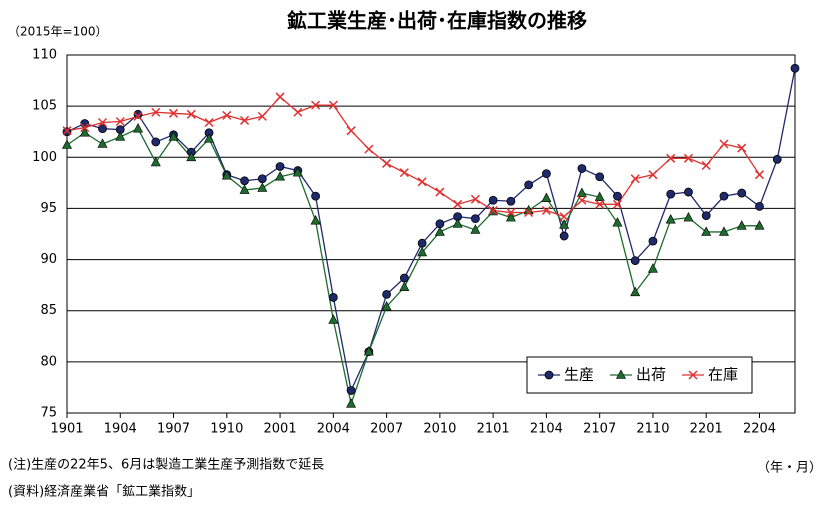 Image resolution: width=827 pixels, height=518 pixels. I want to click on legend: 生産 出荷 在庫, so click(639, 375).